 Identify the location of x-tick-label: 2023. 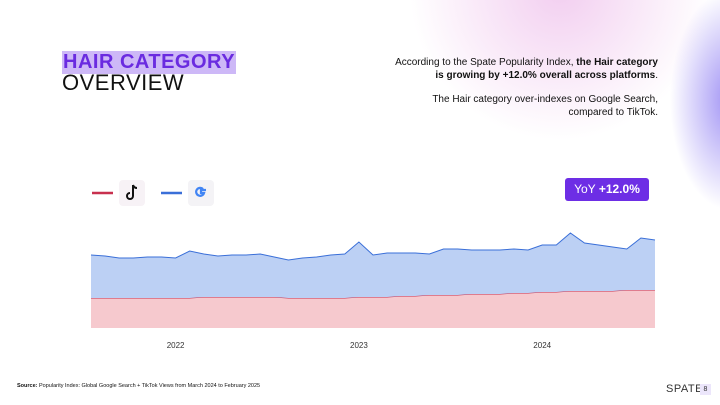
(359, 345).